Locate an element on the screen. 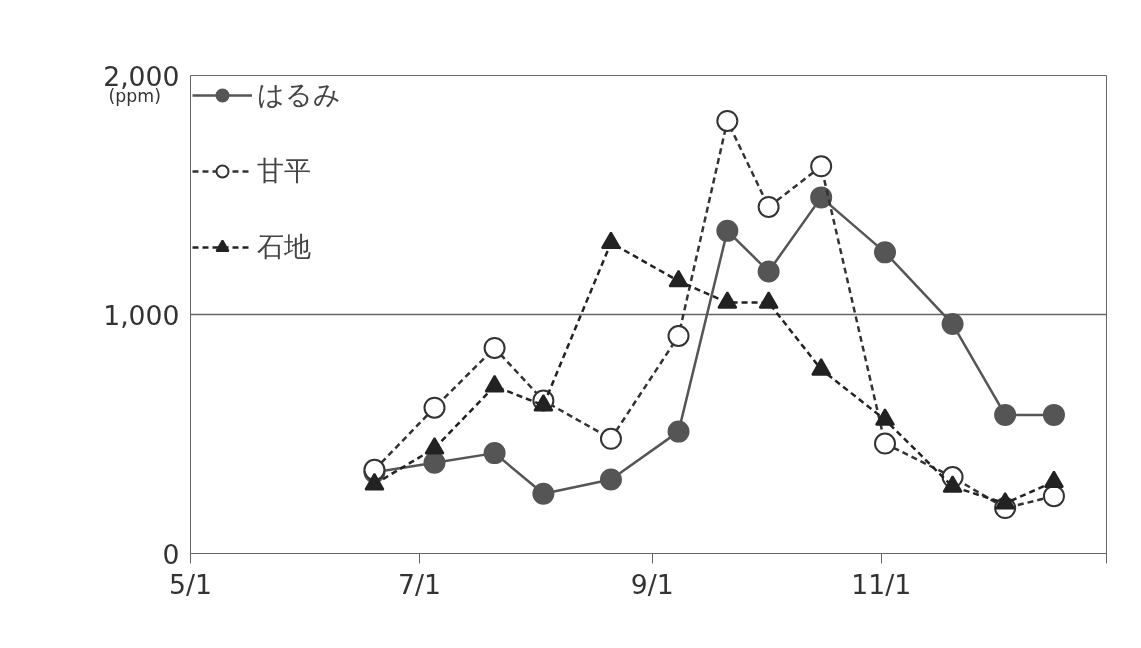  x-tick-label: 11/1 is located at coordinates (881, 584).